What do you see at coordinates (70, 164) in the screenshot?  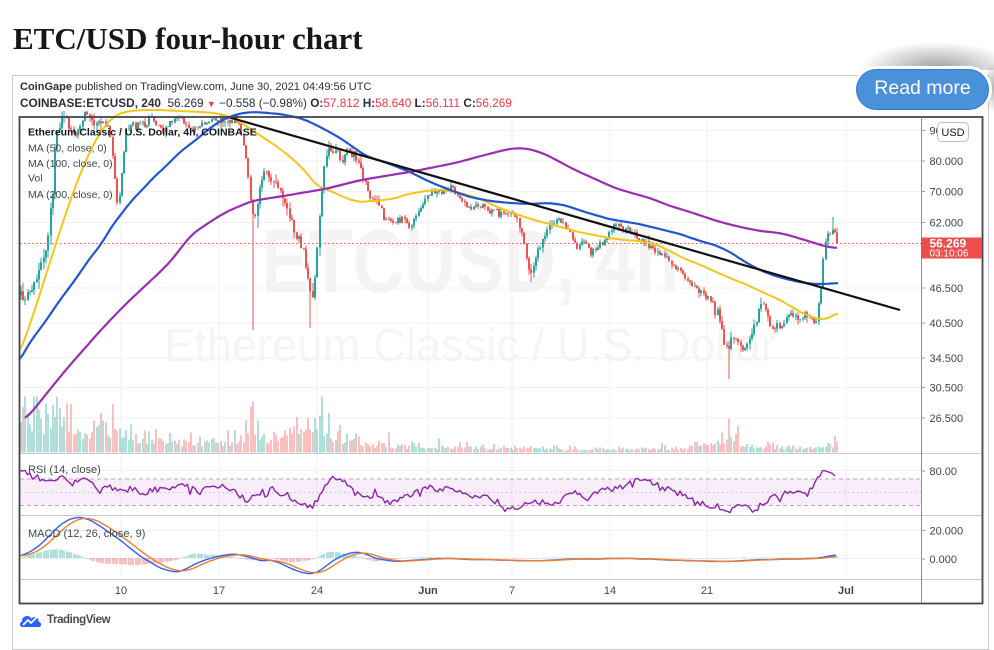 I see `svg-text: MA (100, close, 0)` at bounding box center [70, 164].